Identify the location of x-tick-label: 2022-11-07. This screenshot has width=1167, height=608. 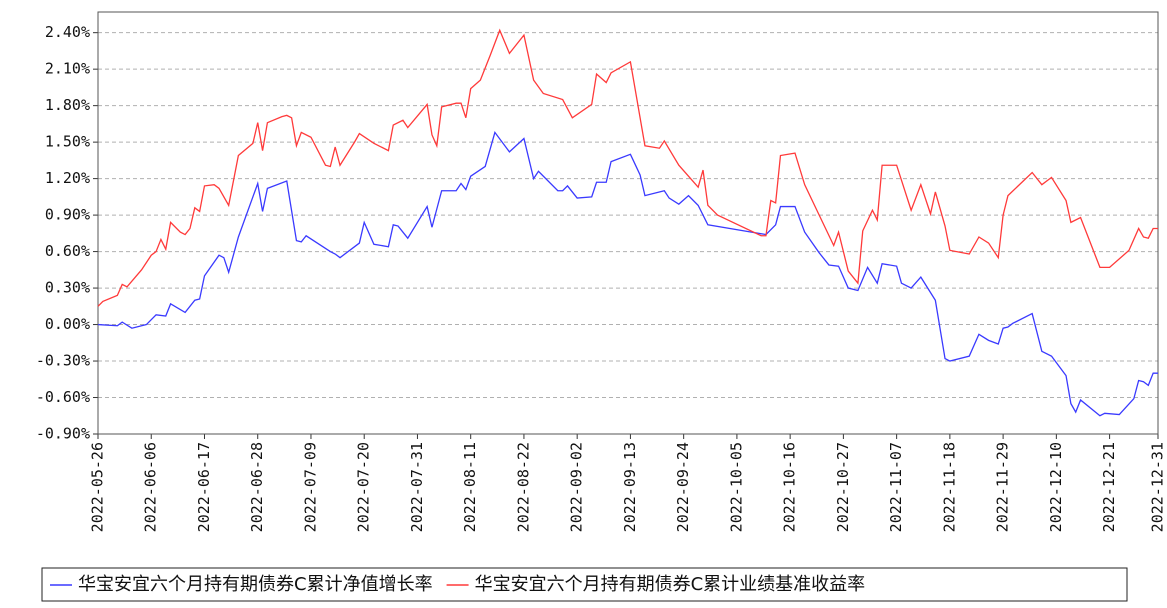
(896, 487).